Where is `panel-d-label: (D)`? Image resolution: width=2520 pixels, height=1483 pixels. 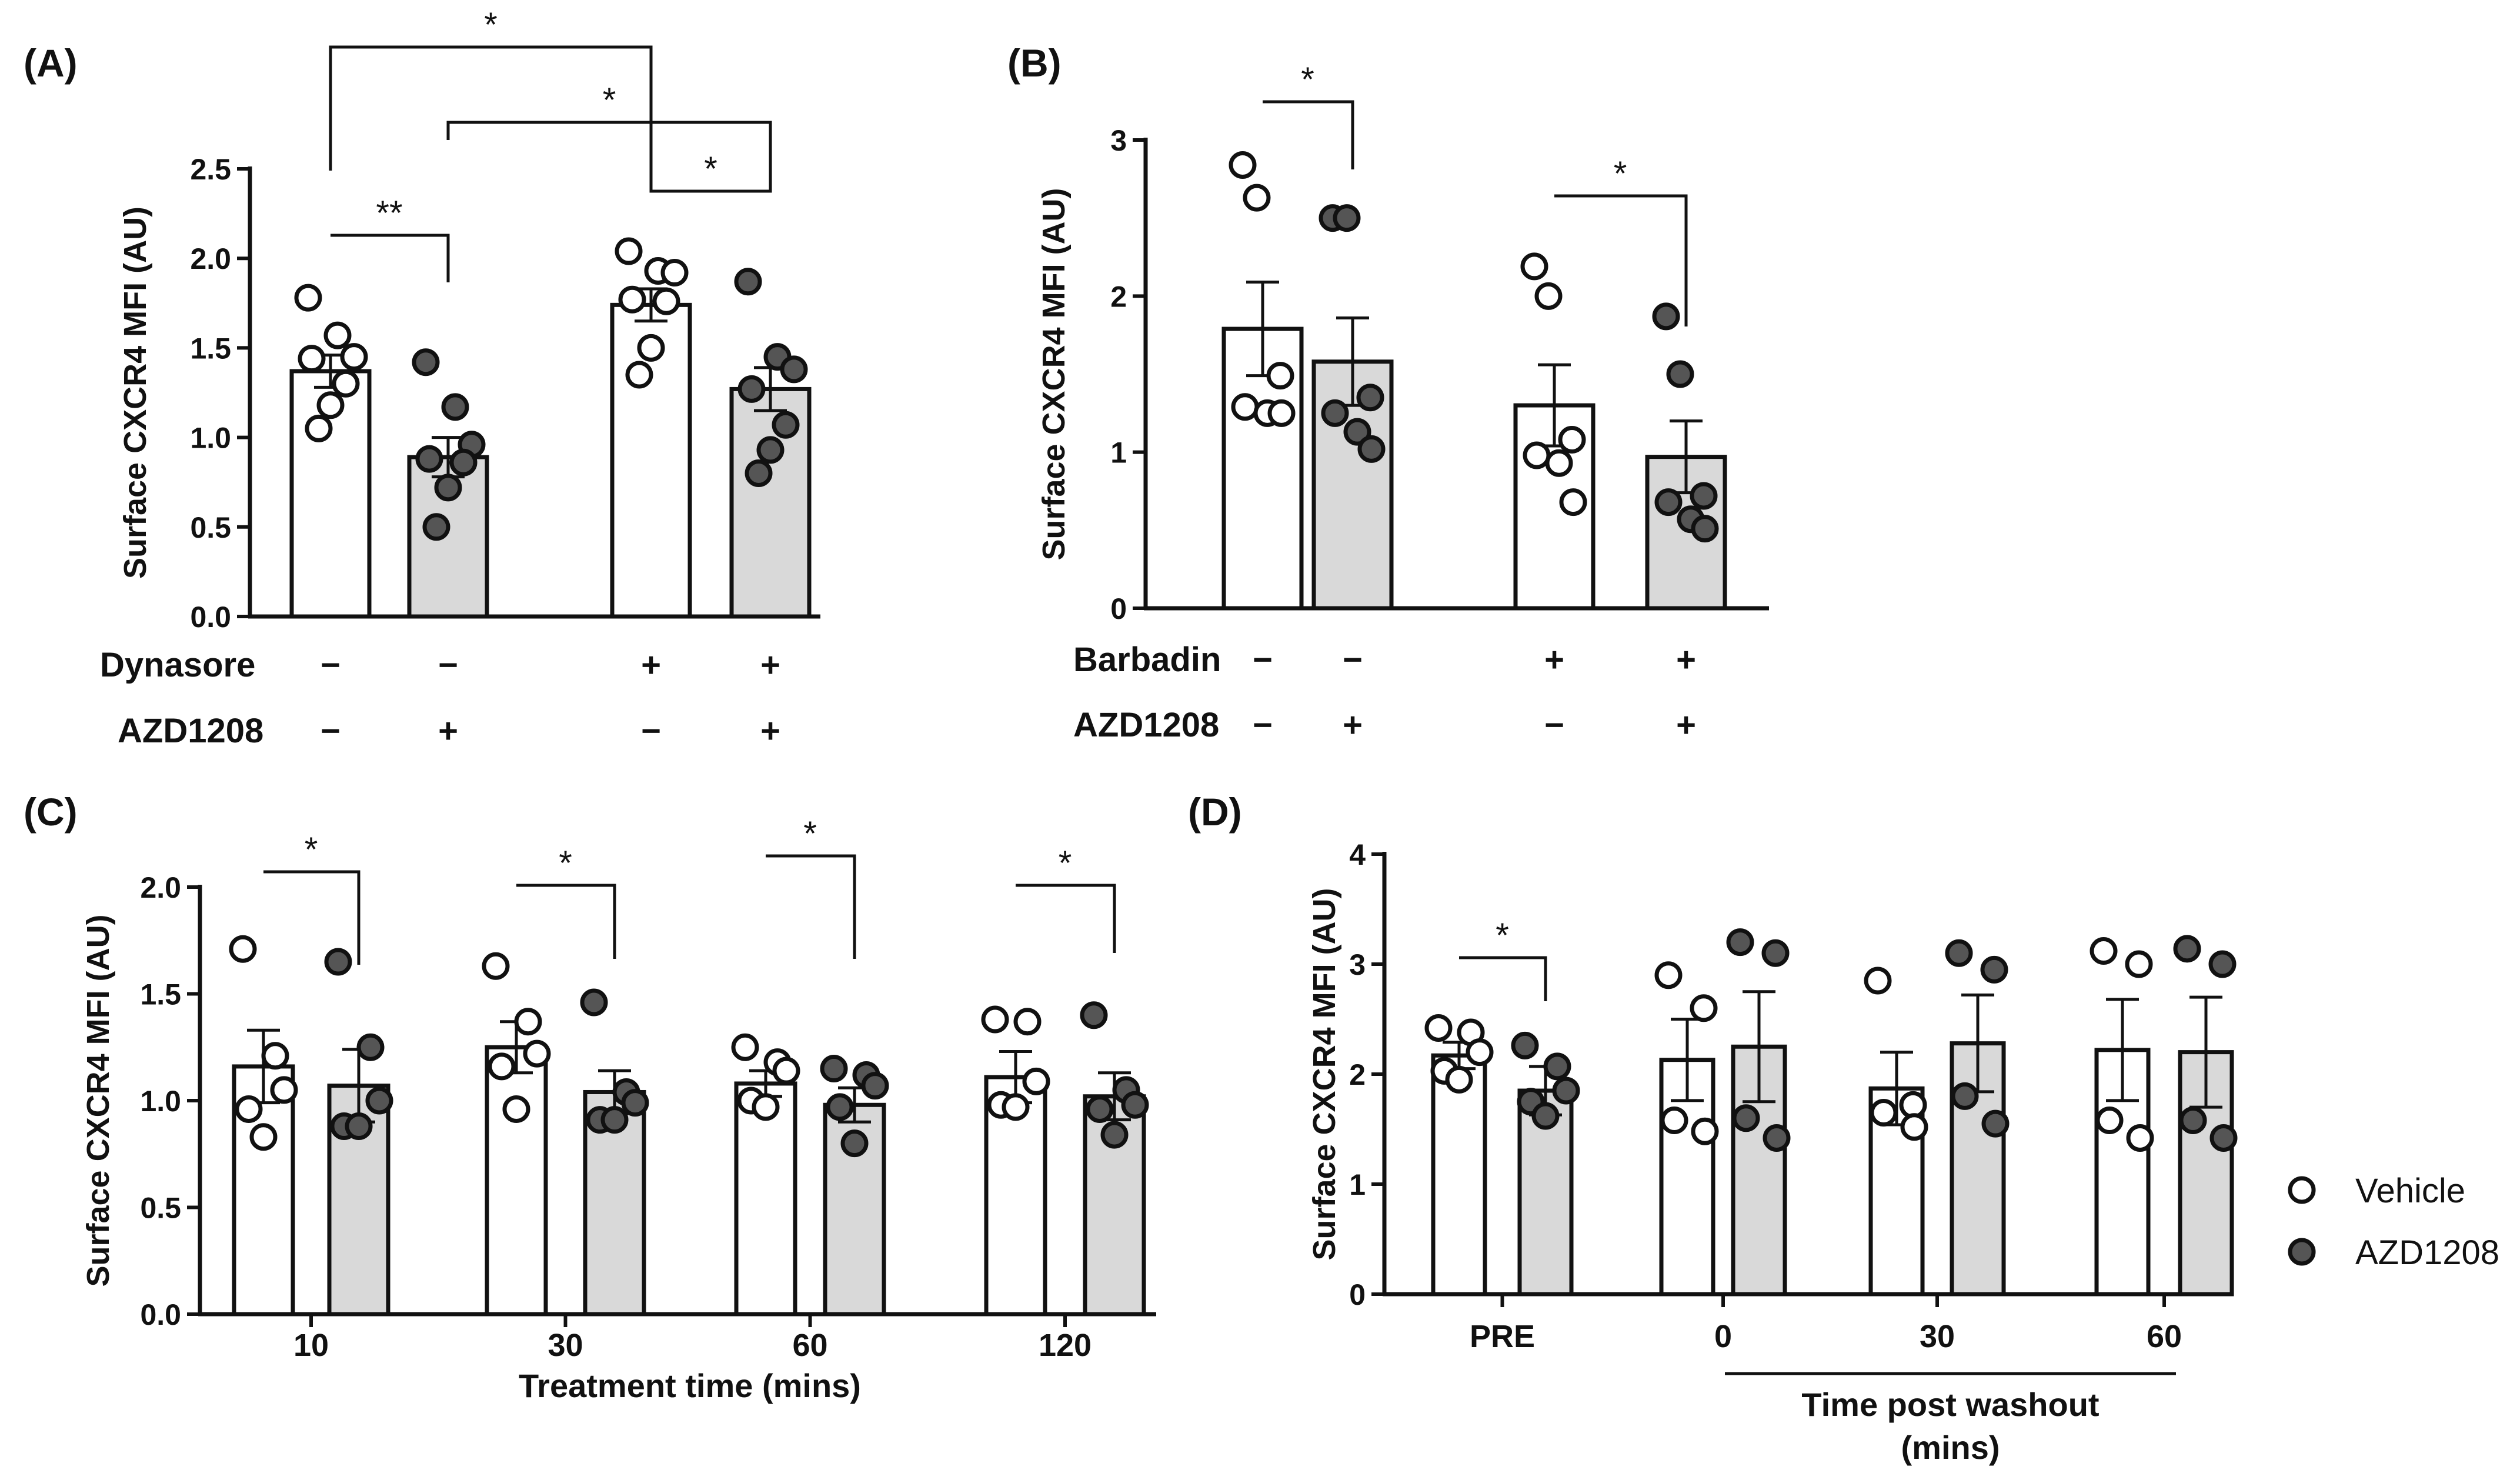 panel-d-label: (D) is located at coordinates (1215, 812).